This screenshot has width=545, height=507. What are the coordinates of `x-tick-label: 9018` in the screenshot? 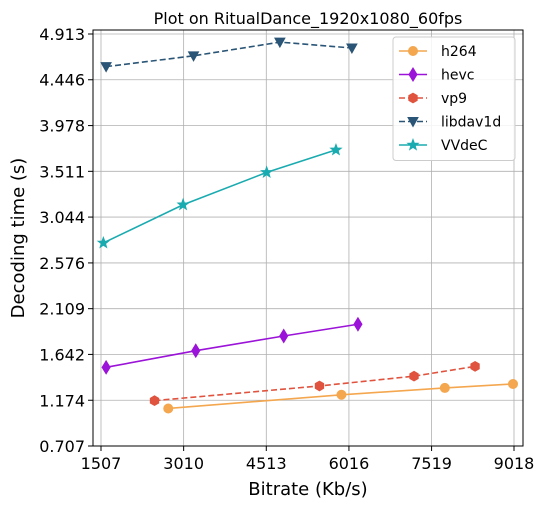 It's located at (514, 463).